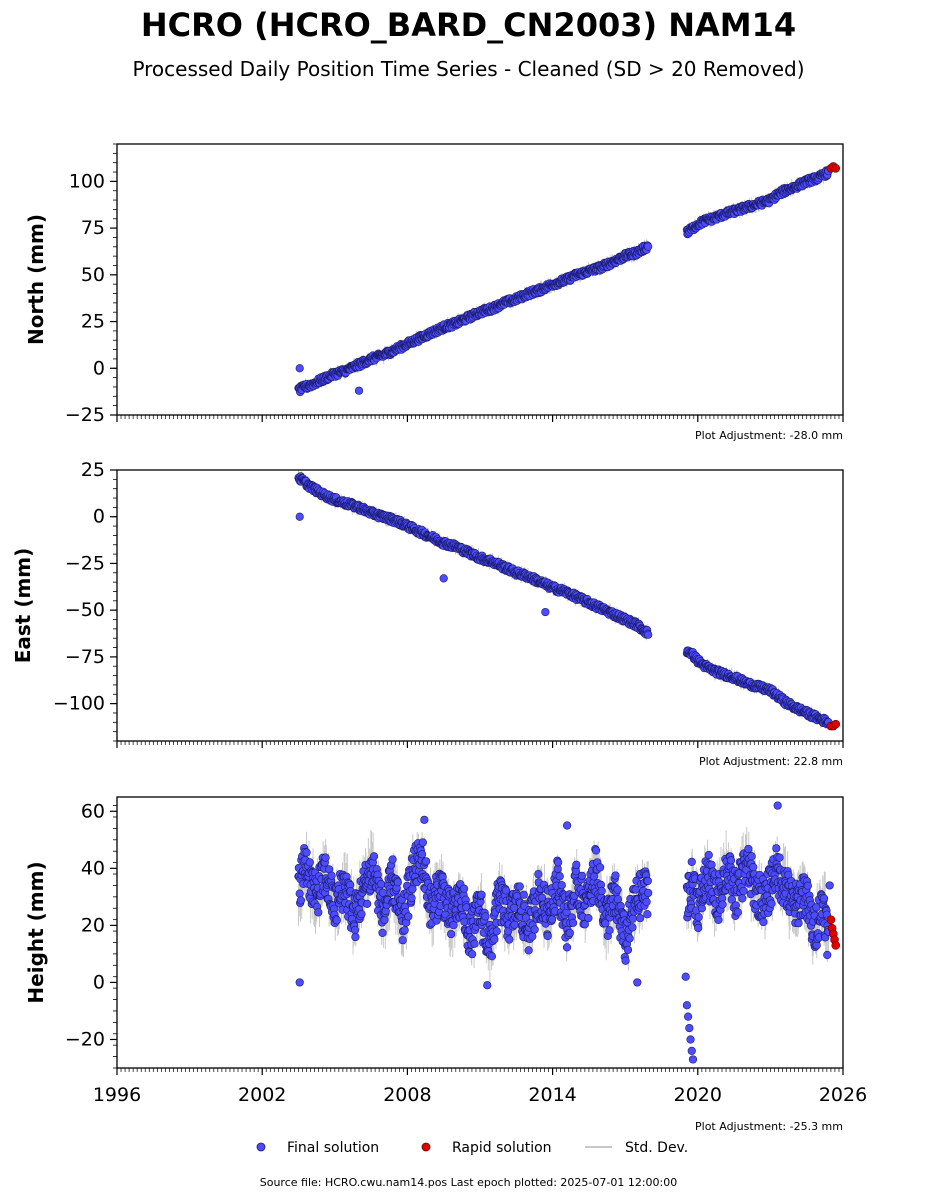  Describe the element at coordinates (93, 228) in the screenshot. I see `y-tick-label: 75` at that location.